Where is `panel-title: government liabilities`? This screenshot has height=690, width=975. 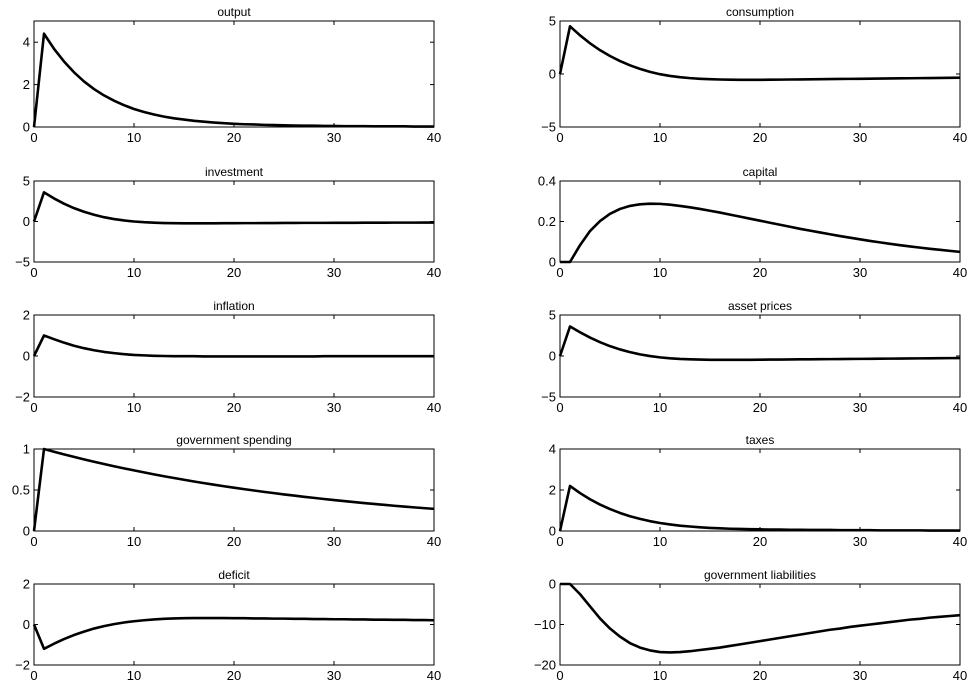 panel-title: government liabilities is located at coordinates (760, 575).